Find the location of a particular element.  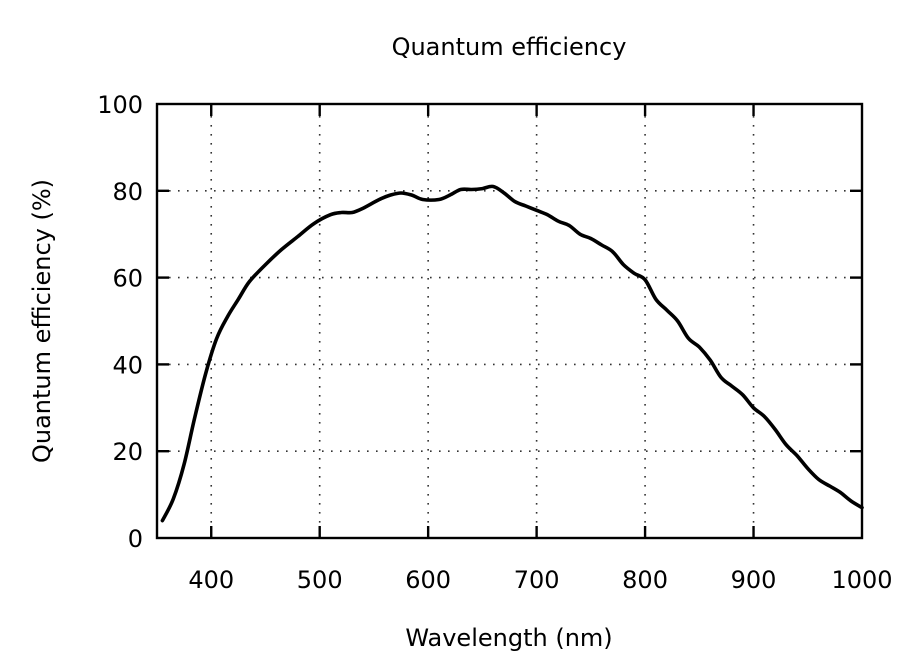

y-tick-label: 100 is located at coordinates (120, 105).